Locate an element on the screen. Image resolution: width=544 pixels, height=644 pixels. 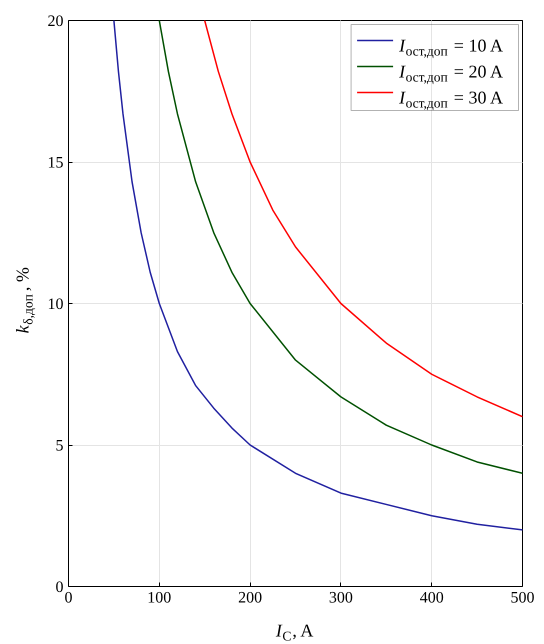
y-tick-label: 5 is located at coordinates (60, 446).